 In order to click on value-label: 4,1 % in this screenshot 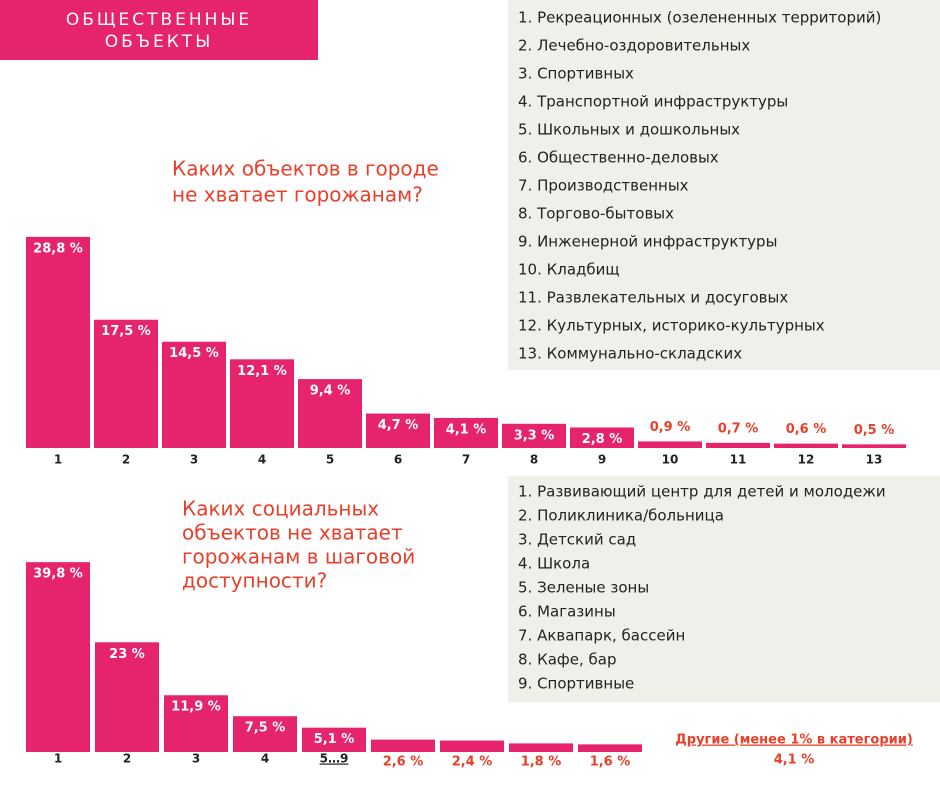, I will do `click(466, 429)`.